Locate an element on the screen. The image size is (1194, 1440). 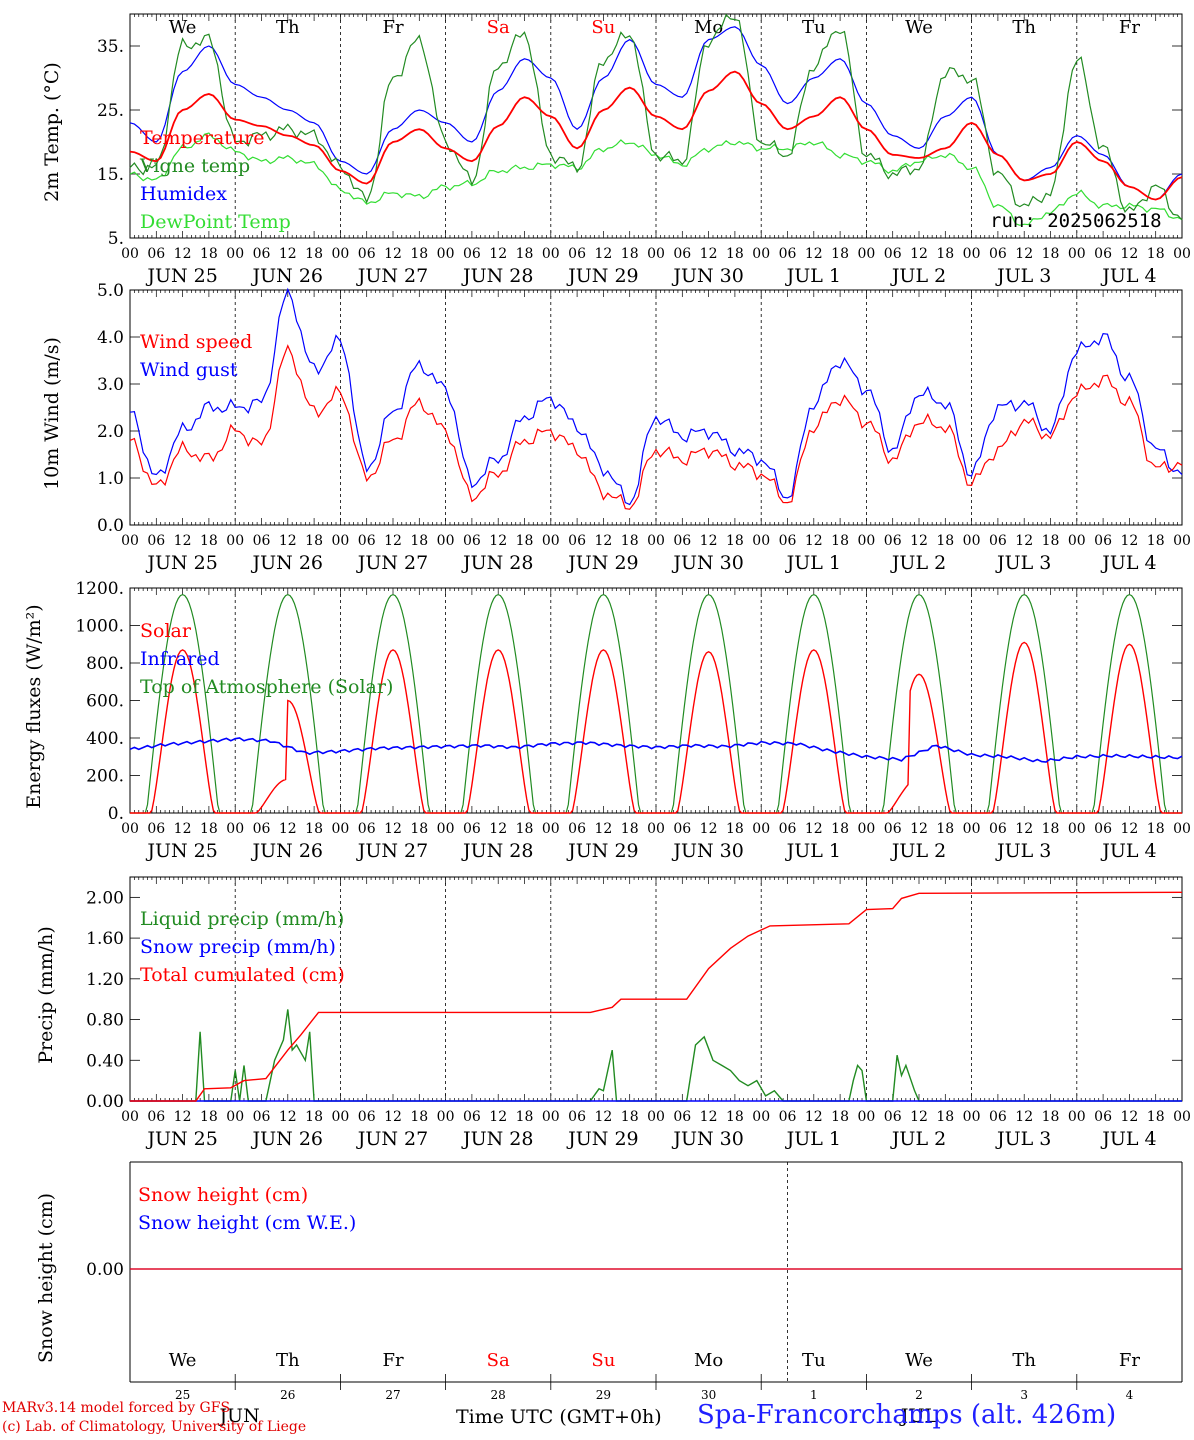
legend-entry: Temperature is located at coordinates (202, 138).